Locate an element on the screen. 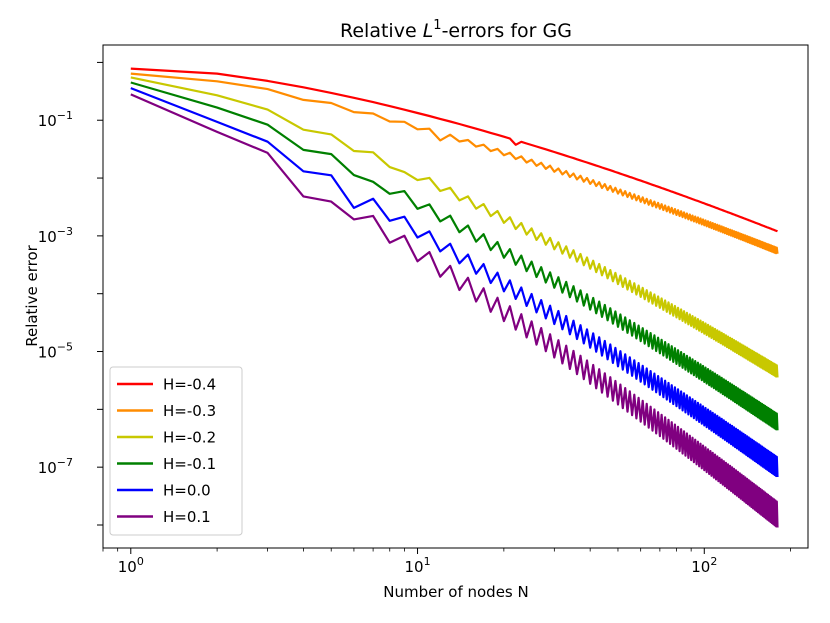 Image resolution: width=830 pixels, height=623 pixels. legend-label: H=-0.2 is located at coordinates (189, 438).